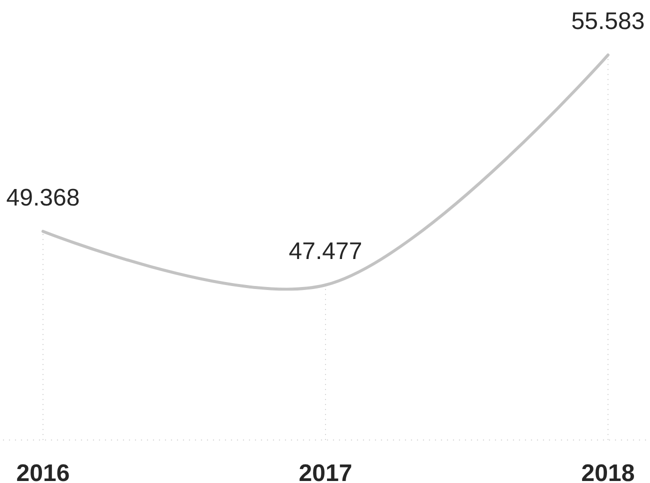  What do you see at coordinates (43, 471) in the screenshot?
I see `x-tick-label: 2016` at bounding box center [43, 471].